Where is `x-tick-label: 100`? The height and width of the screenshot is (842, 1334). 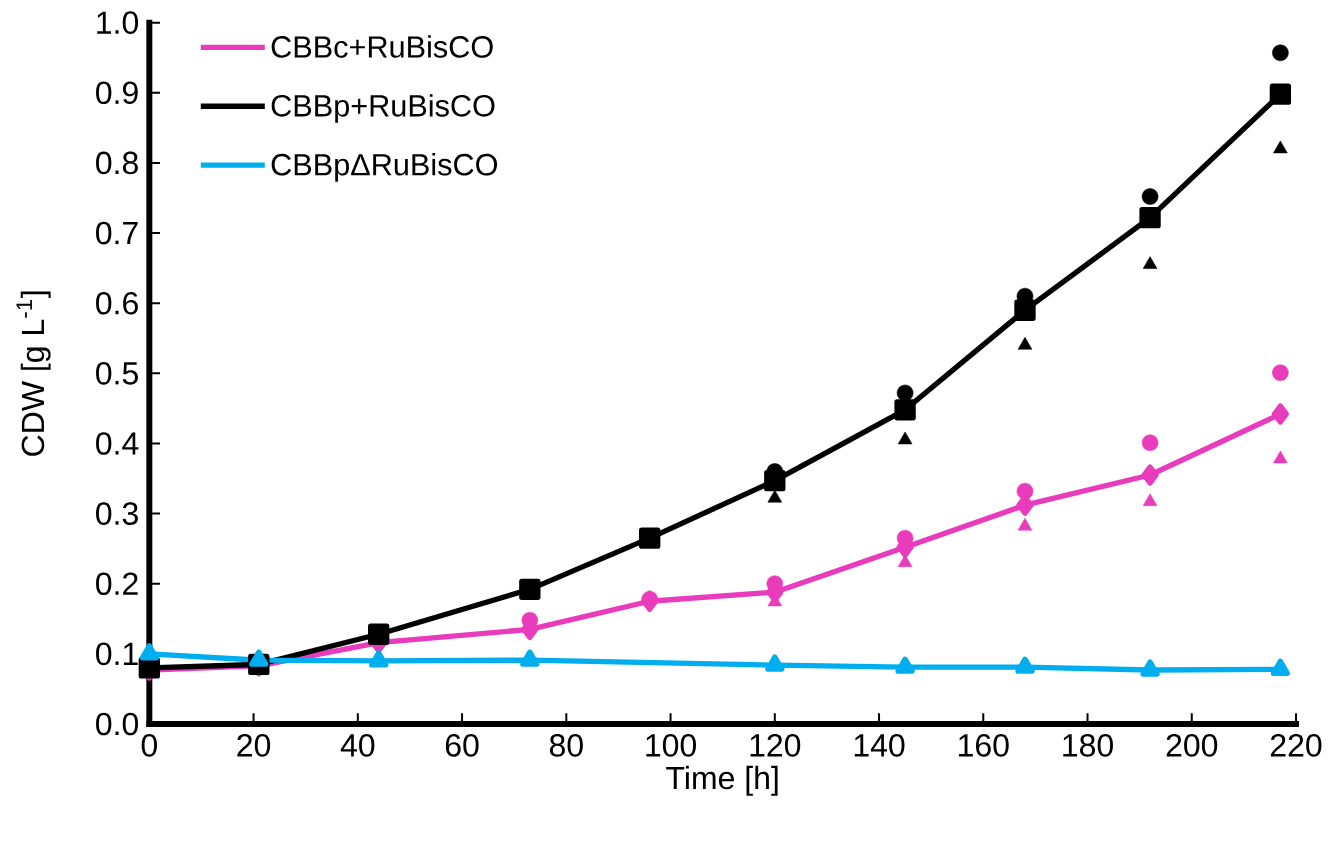 x-tick-label: 100 is located at coordinates (671, 745).